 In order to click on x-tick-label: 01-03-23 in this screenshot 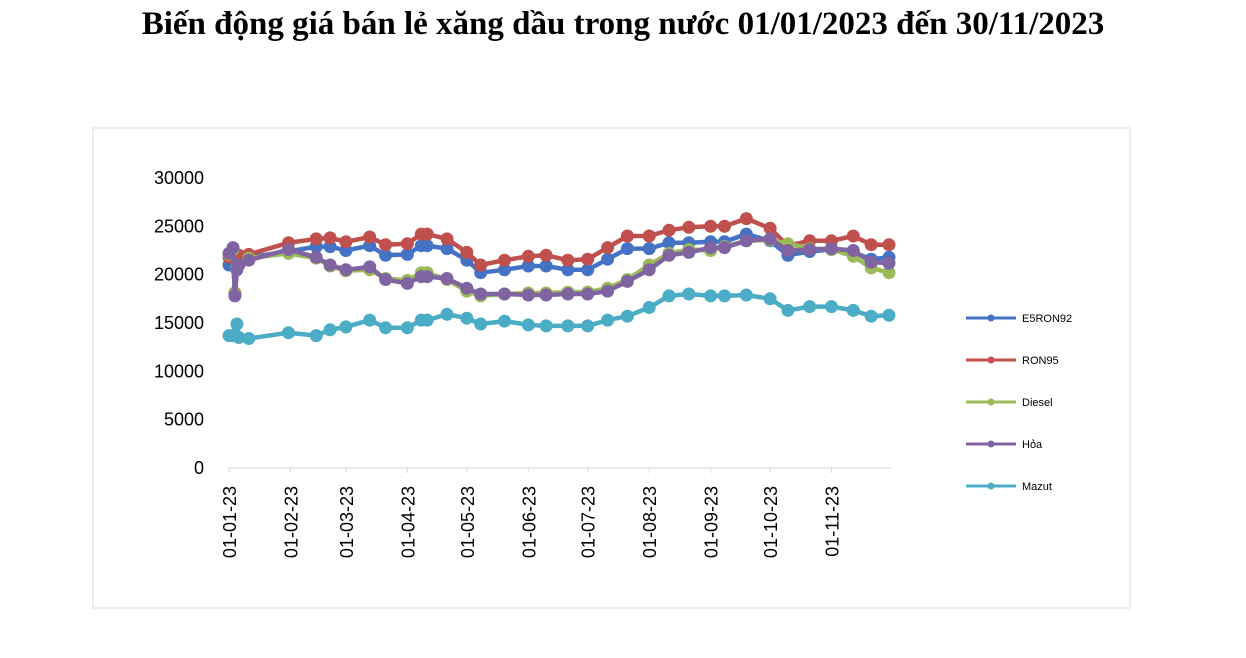, I will do `click(347, 522)`.